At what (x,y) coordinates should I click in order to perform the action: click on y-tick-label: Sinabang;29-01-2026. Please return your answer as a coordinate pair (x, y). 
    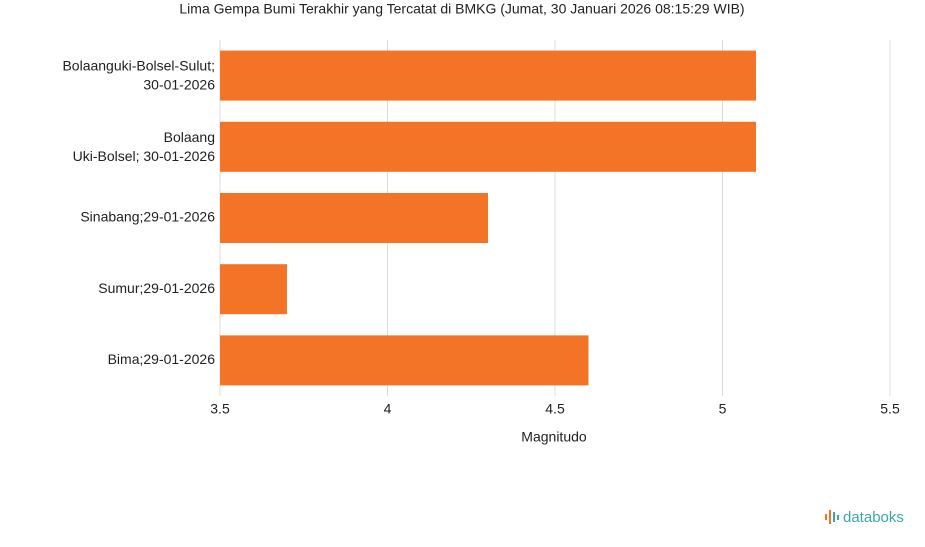
    Looking at the image, I should click on (147, 217).